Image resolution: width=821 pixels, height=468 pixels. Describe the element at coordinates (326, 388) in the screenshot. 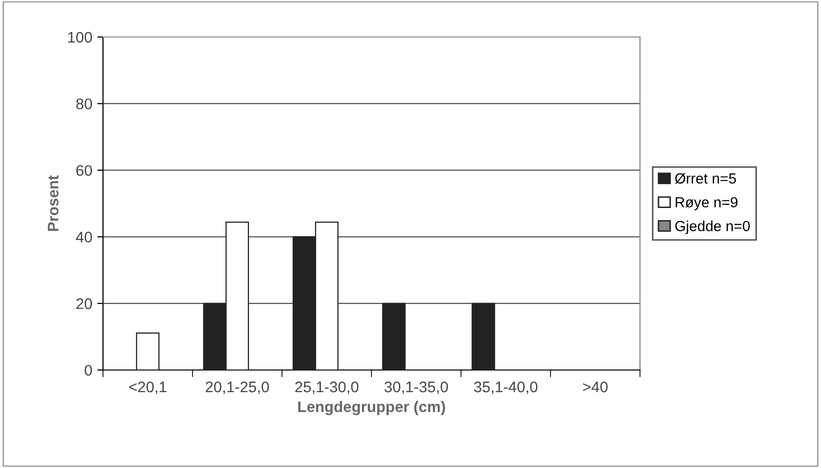

I see `x-tick-label: 25,1-30,0` at that location.